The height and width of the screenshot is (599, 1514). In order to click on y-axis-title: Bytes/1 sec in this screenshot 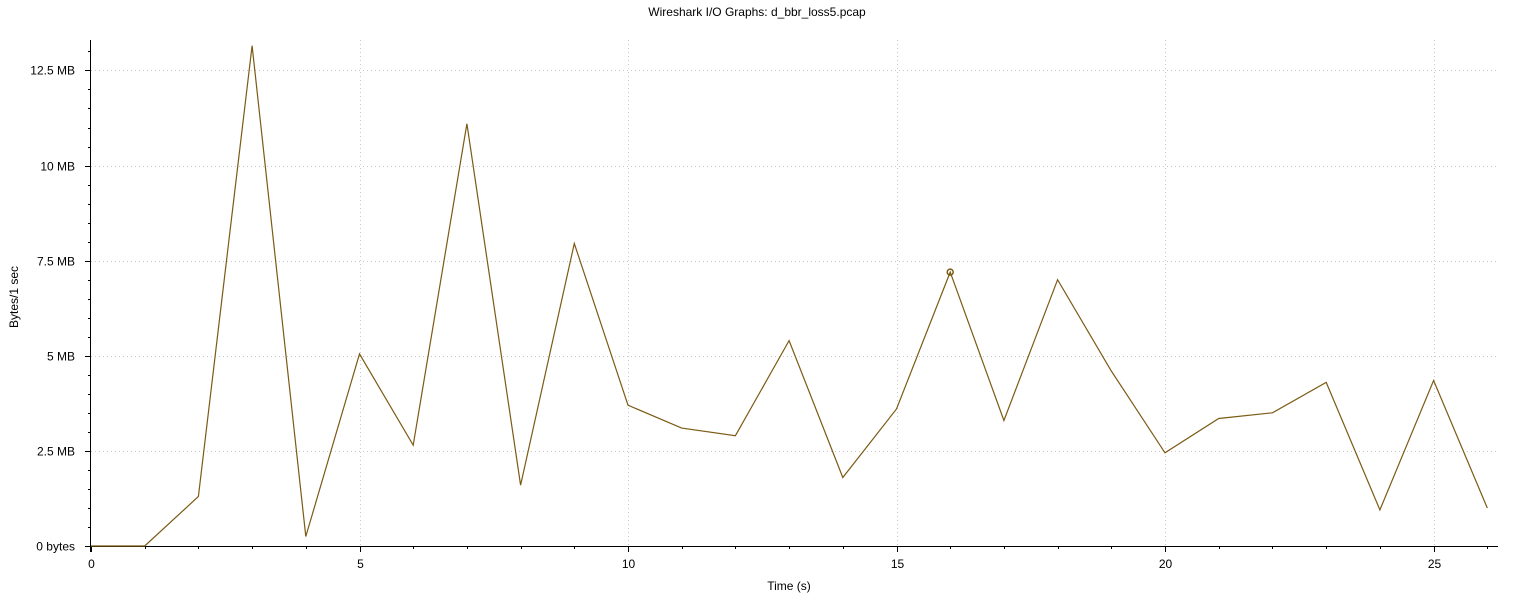, I will do `click(14, 297)`.